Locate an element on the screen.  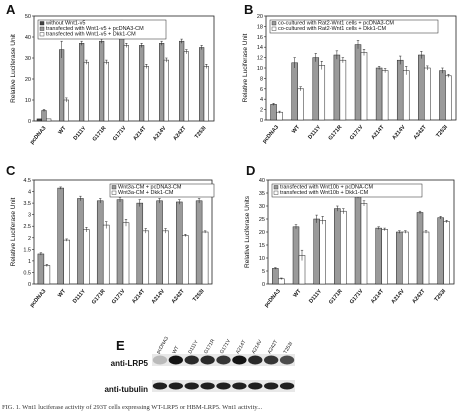
y-tick-label: 0.5 is located at coordinates (27, 273).